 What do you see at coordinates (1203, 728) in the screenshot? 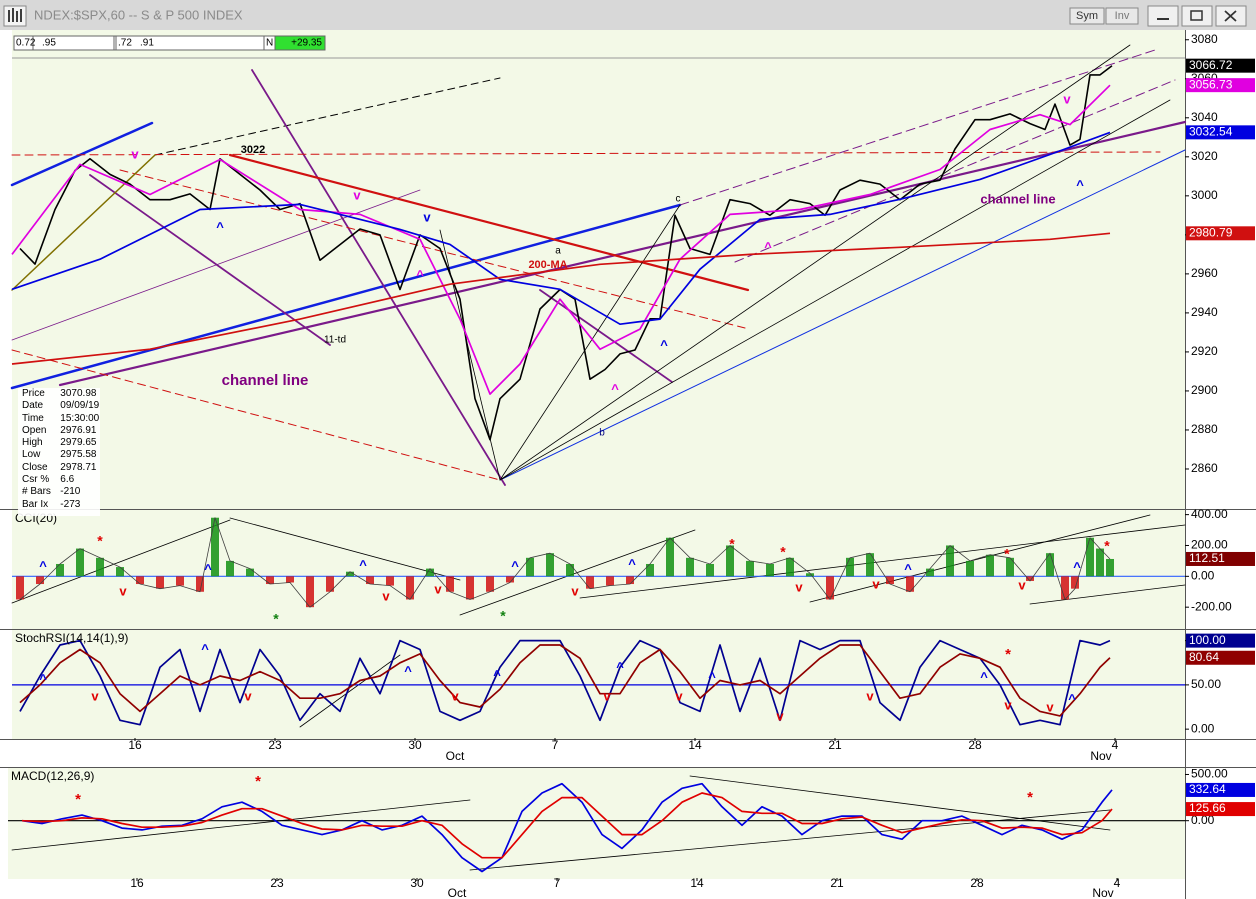
I see `y-tick-label: 0.00` at bounding box center [1203, 728].